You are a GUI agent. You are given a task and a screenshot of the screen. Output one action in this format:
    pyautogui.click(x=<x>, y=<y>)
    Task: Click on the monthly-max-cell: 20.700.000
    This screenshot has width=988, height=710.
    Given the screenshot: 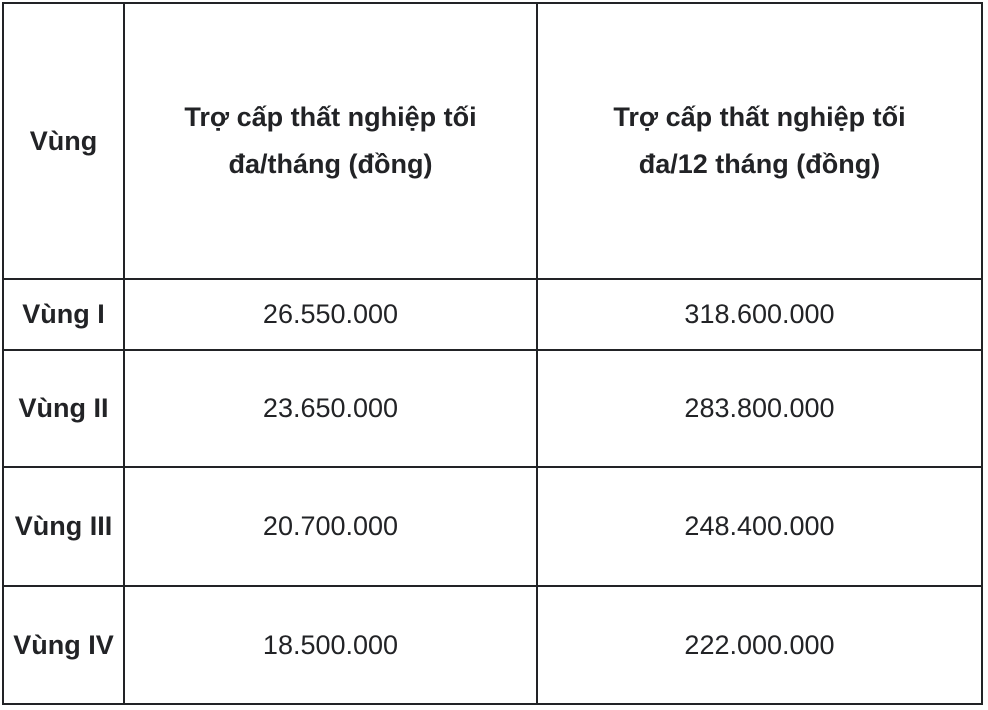 What is the action you would take?
    pyautogui.click(x=330, y=526)
    